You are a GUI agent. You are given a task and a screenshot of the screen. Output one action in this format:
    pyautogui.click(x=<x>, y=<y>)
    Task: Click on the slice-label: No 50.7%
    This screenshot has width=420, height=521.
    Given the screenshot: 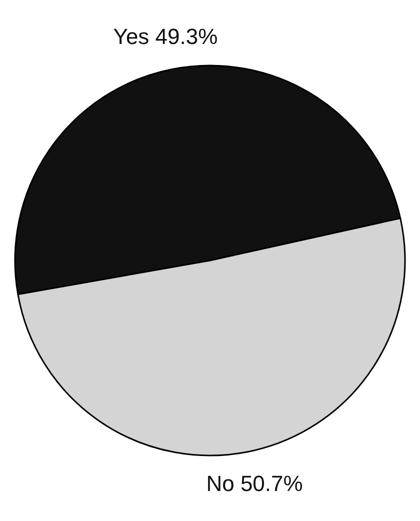 What is the action you would take?
    pyautogui.click(x=254, y=483)
    